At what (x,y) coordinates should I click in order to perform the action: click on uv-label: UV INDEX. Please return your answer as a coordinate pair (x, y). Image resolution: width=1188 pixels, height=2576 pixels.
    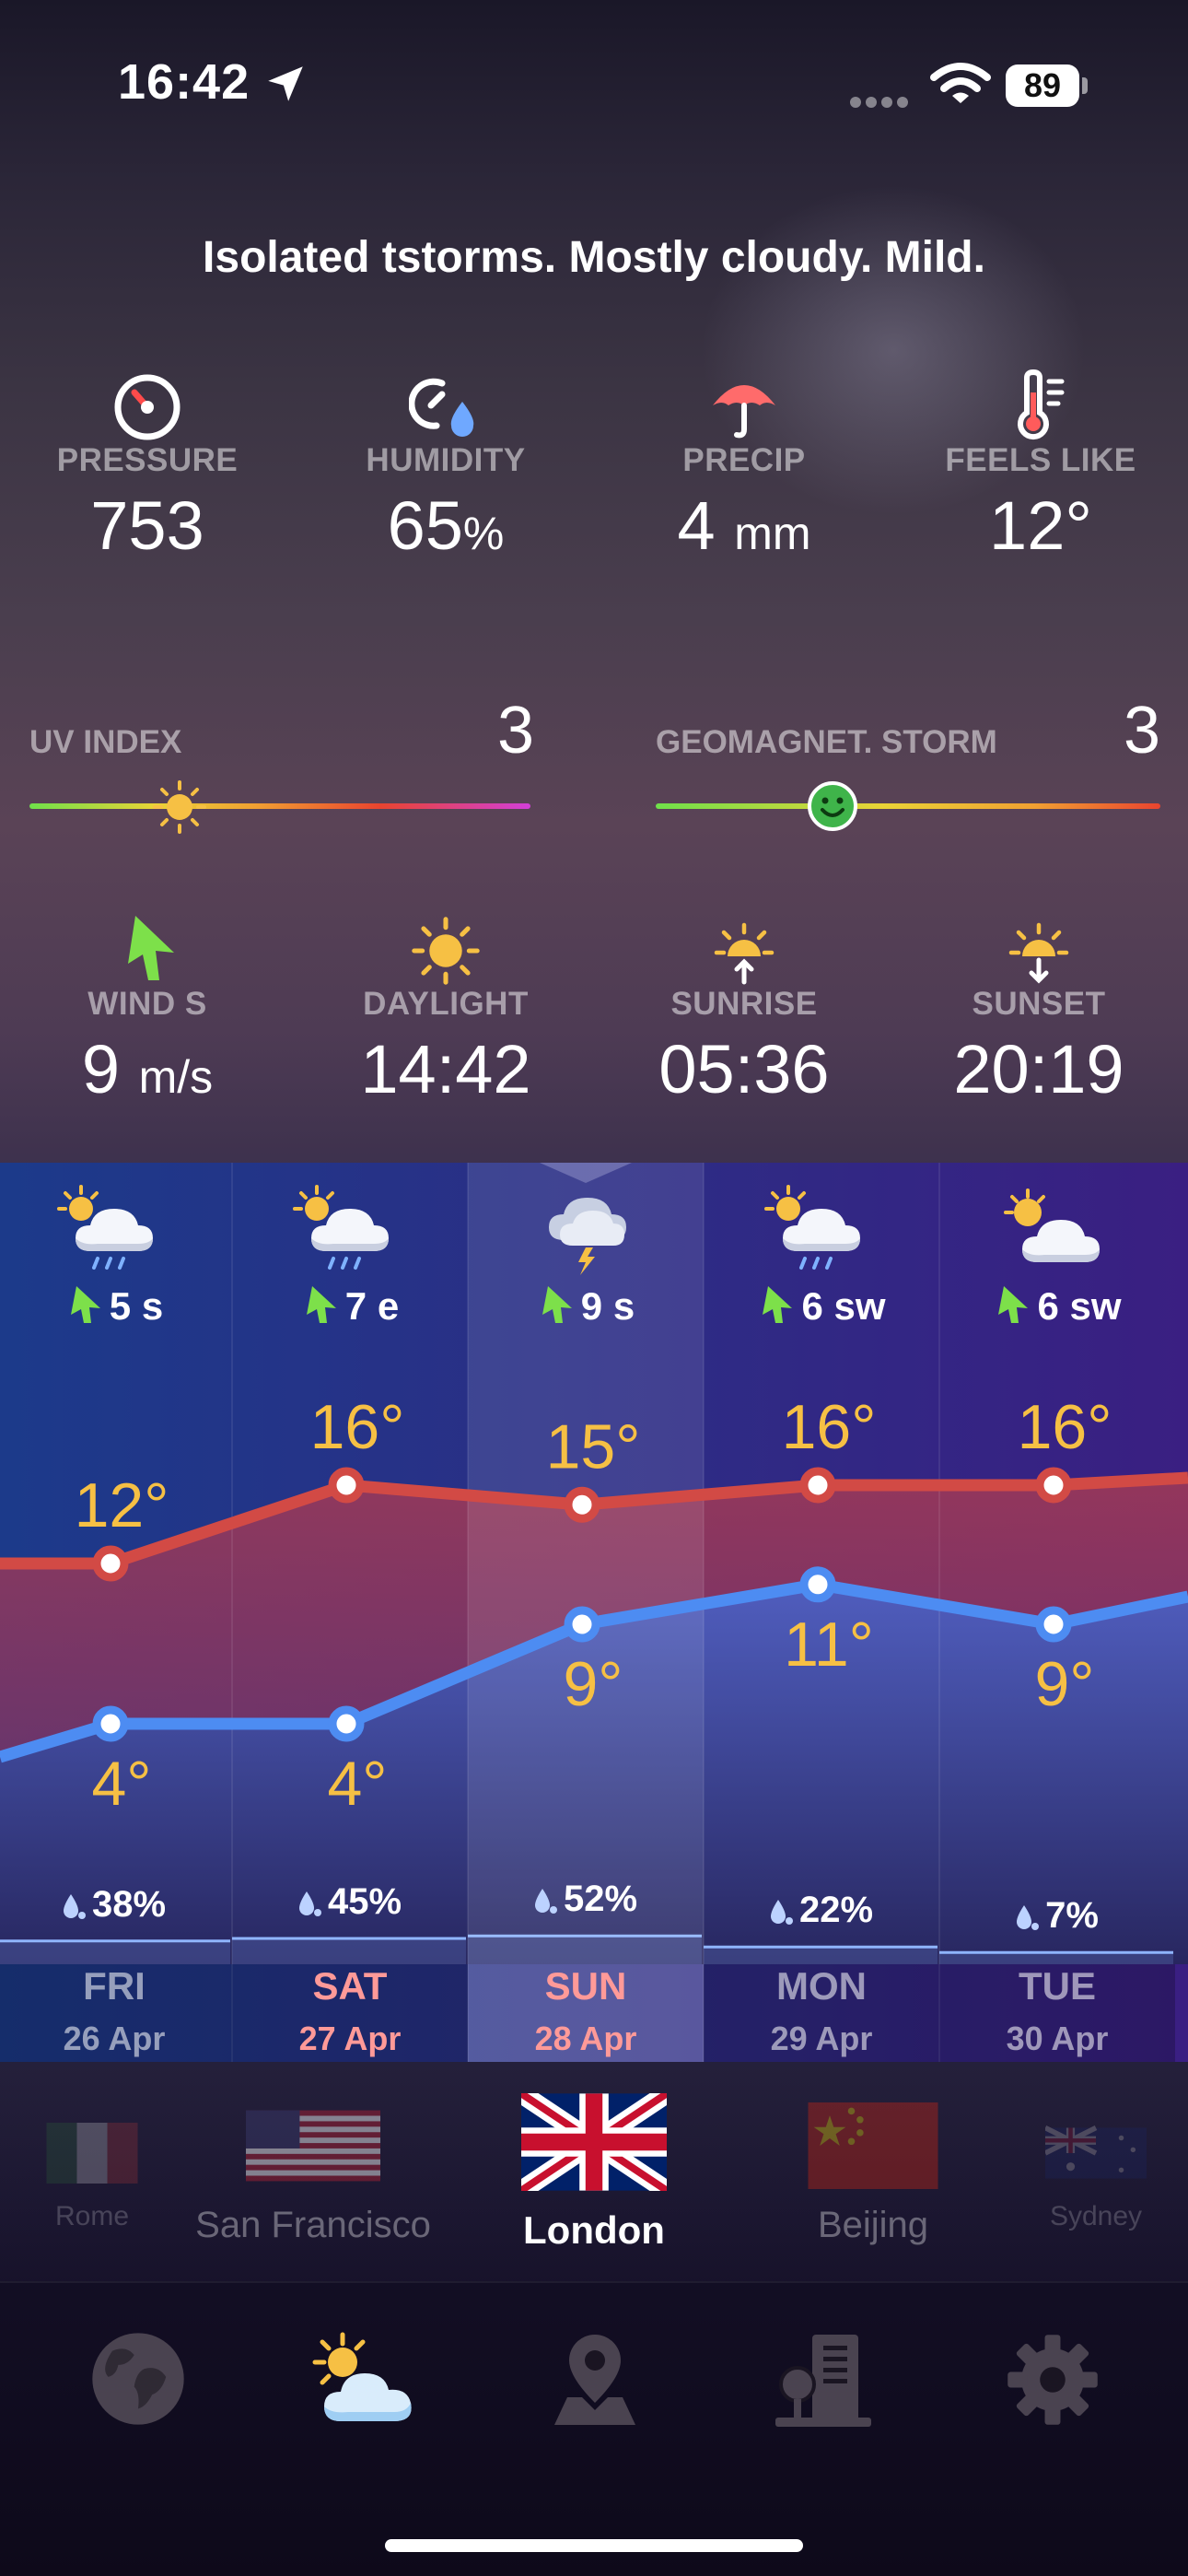
    Looking at the image, I should click on (105, 742).